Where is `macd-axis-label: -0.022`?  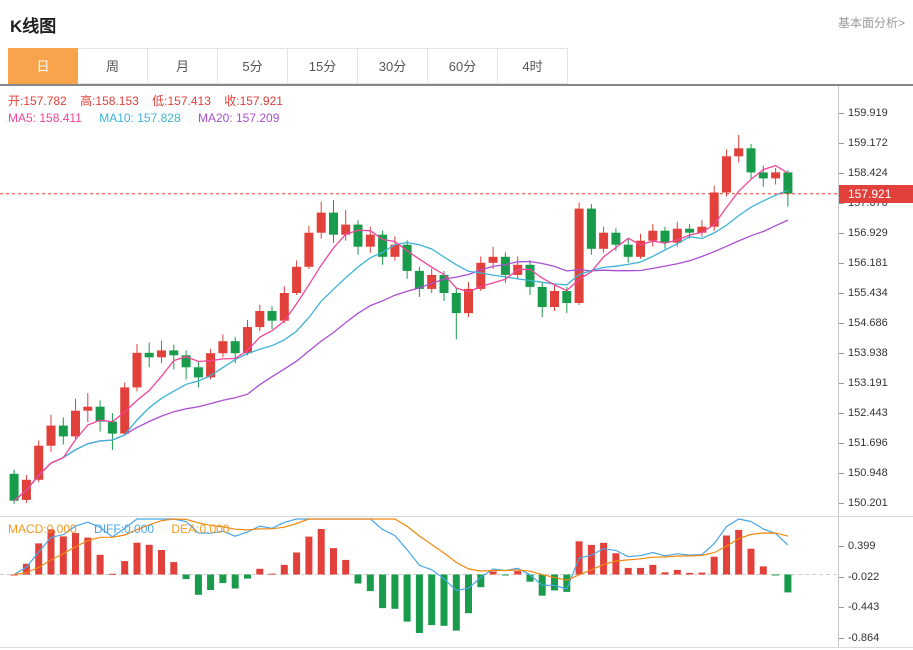
macd-axis-label: -0.022 is located at coordinates (876, 577).